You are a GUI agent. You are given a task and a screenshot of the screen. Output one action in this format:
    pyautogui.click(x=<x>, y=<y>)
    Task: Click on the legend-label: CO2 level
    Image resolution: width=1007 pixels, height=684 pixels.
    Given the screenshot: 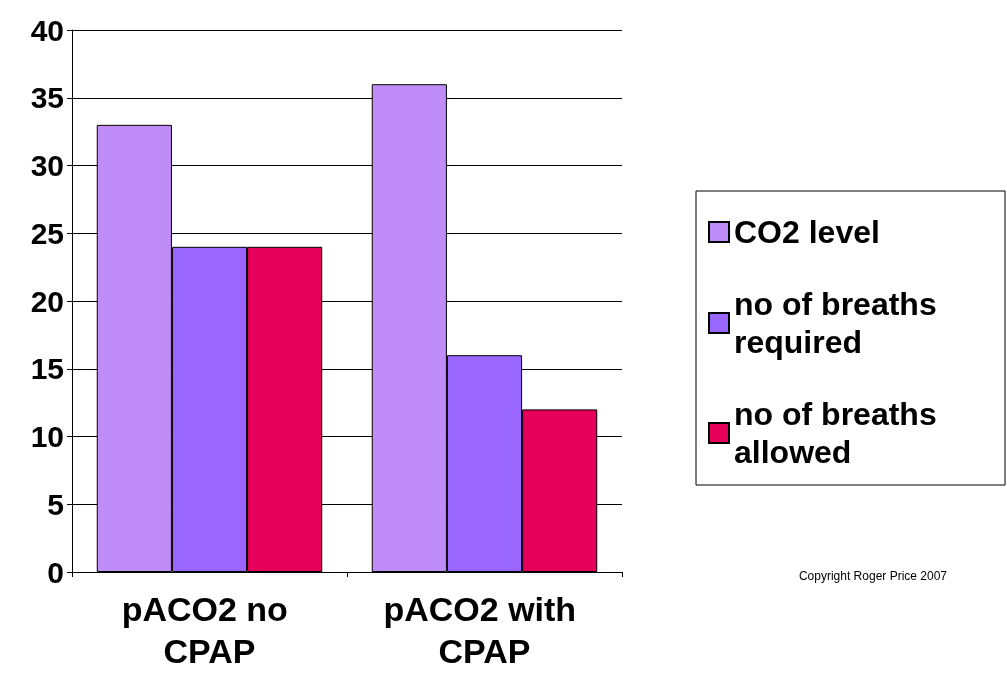 What is the action you would take?
    pyautogui.click(x=807, y=232)
    